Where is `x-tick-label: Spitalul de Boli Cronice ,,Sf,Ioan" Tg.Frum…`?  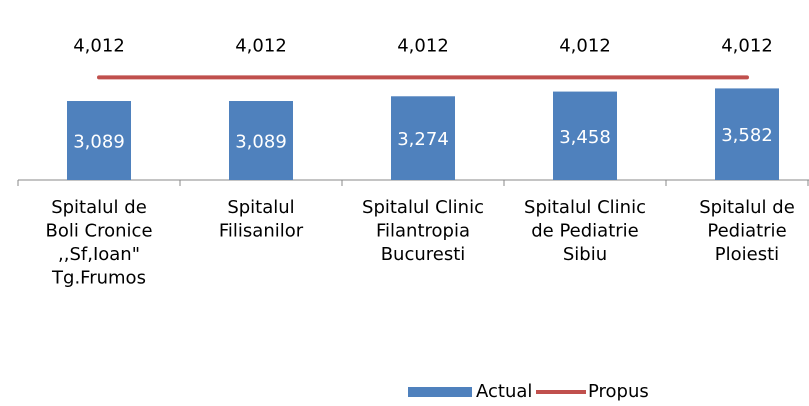
x-tick-label: Spitalul de Boli Cronice ,,Sf,Ioan" Tg.Frum… is located at coordinates (98, 243).